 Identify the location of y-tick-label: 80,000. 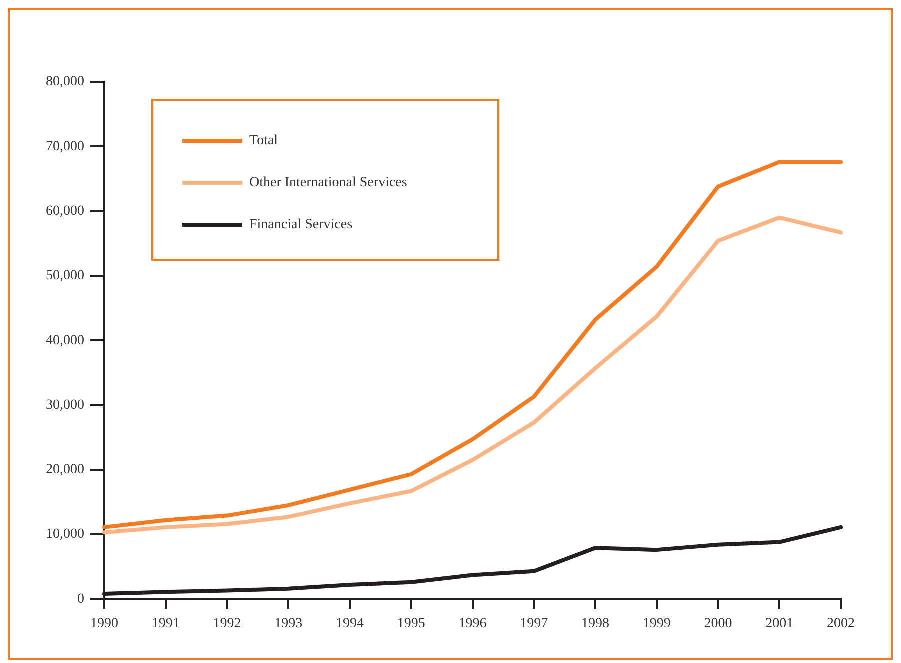
(65, 82).